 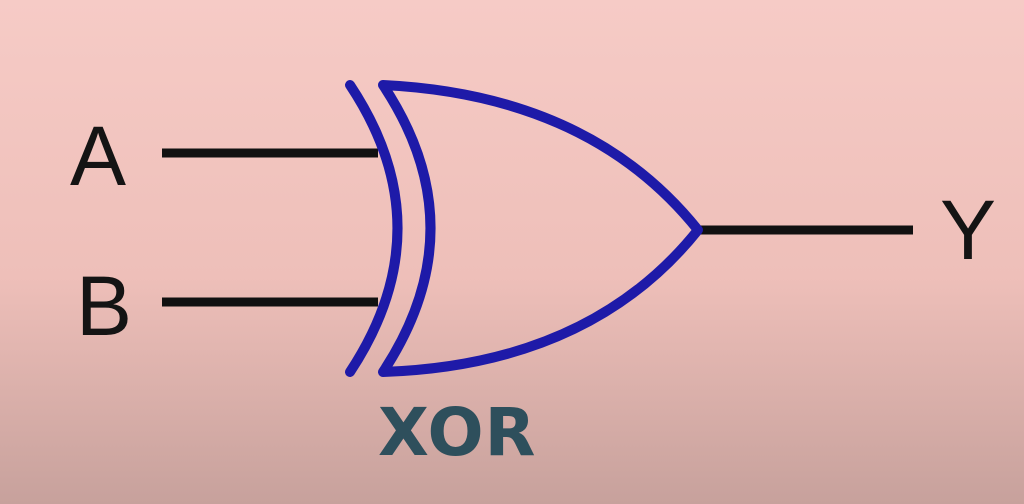 What do you see at coordinates (374, 228) in the screenshot?
I see `xor-input-curve` at bounding box center [374, 228].